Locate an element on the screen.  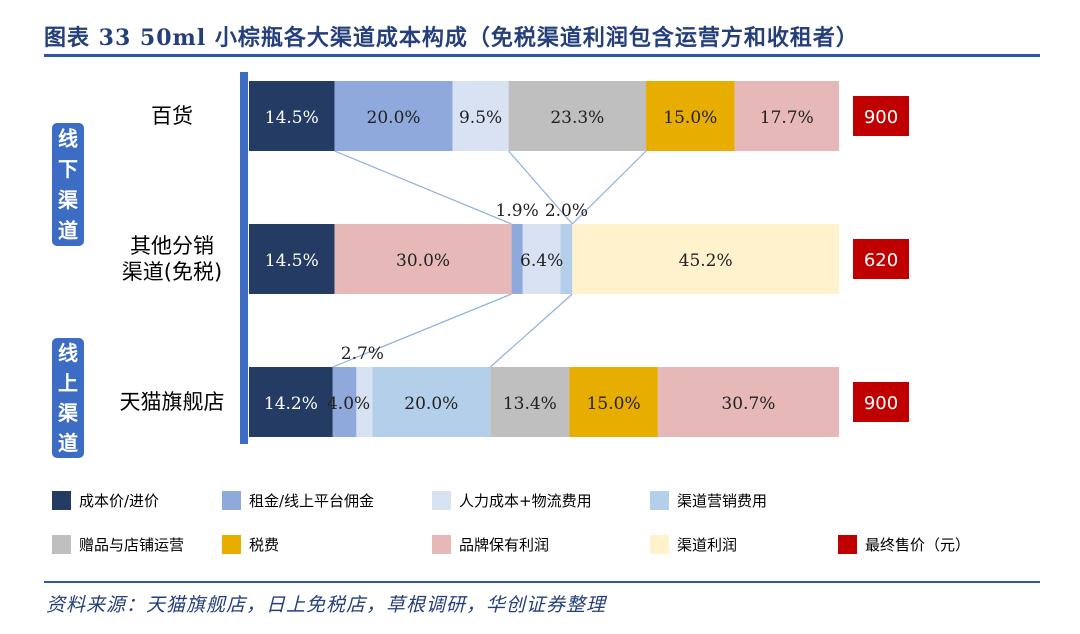
connector-lines is located at coordinates (489, 259).